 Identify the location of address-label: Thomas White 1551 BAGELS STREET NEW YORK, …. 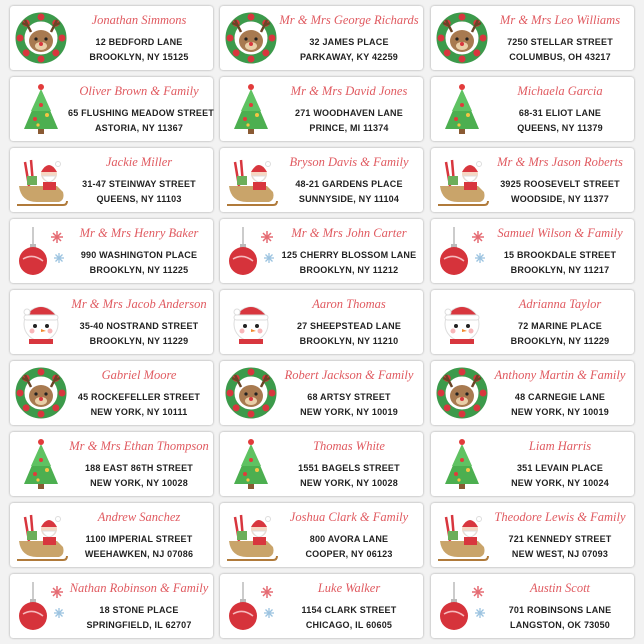
(321, 464).